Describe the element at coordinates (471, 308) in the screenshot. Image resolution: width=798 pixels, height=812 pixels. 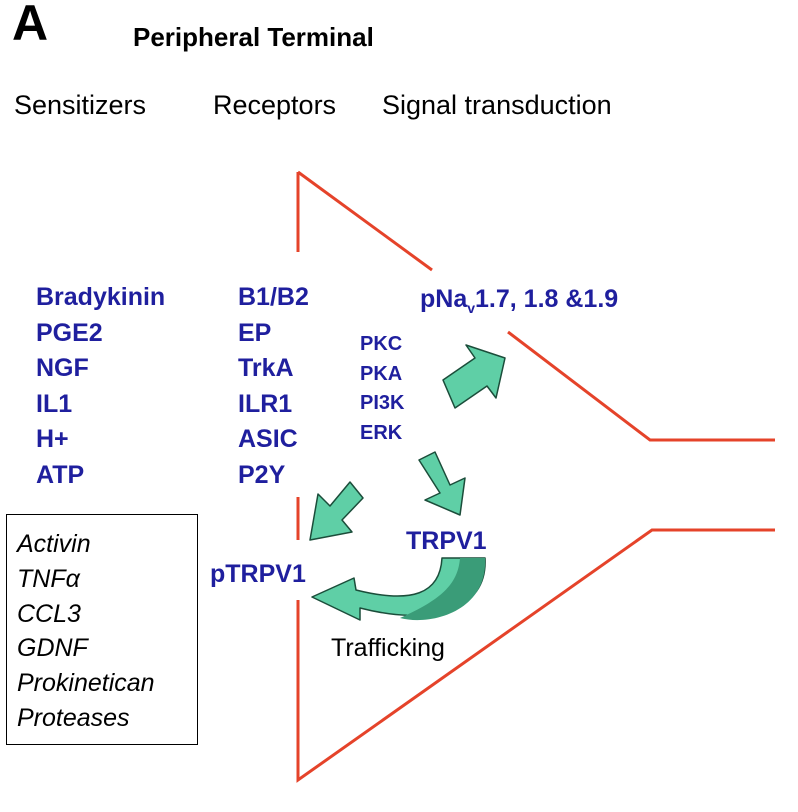
I see `nav-subscript: v` at that location.